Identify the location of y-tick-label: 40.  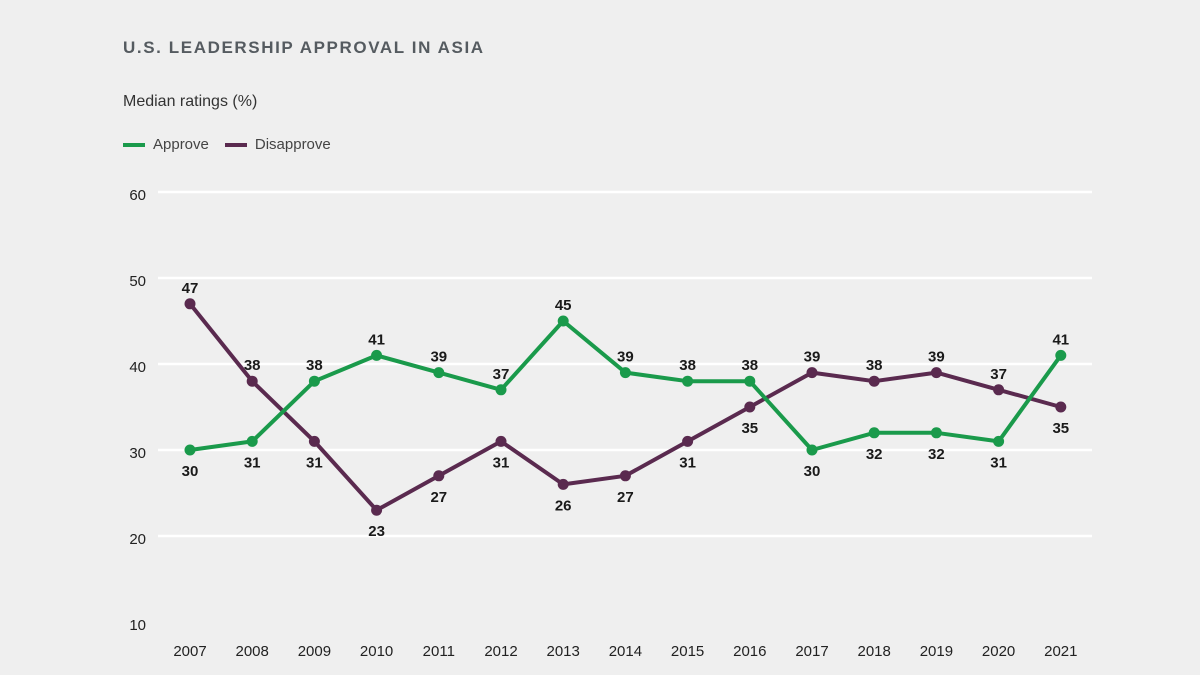
(137, 367).